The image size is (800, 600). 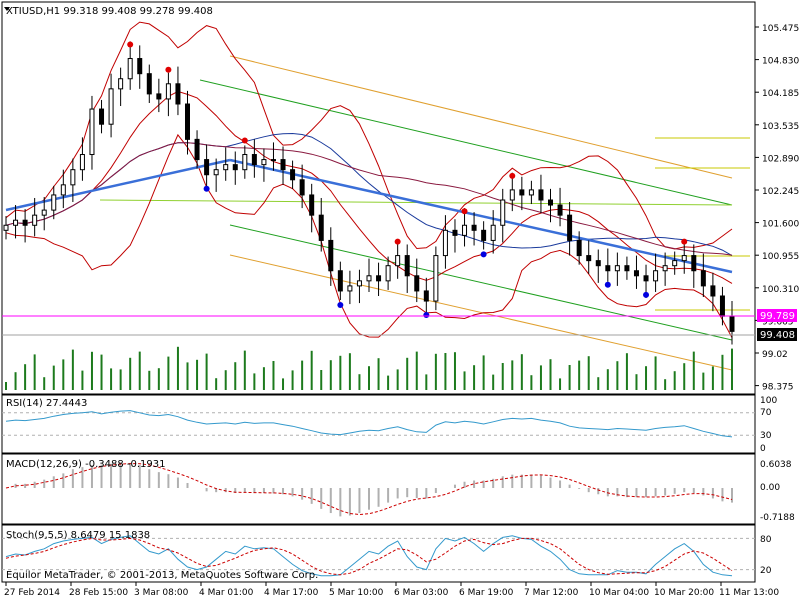 What do you see at coordinates (369, 368) in the screenshot?
I see `volume-bars` at bounding box center [369, 368].